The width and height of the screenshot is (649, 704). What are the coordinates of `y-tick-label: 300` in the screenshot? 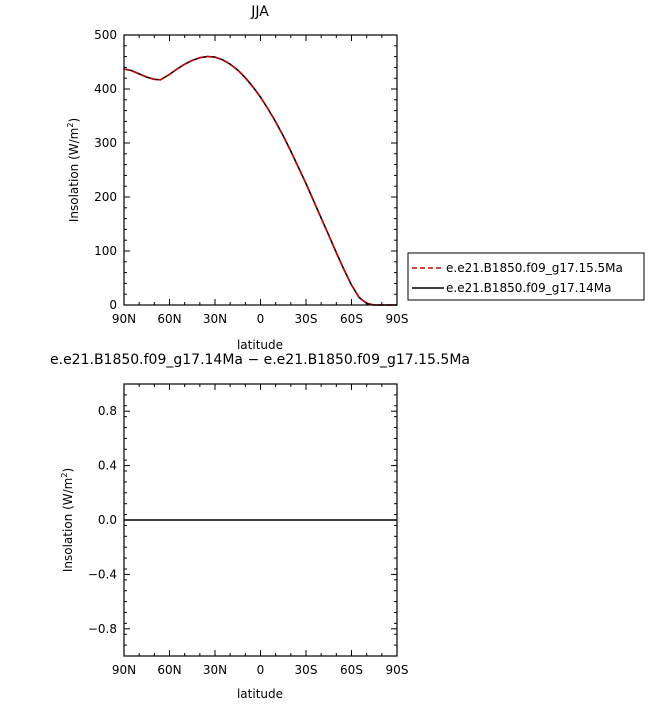 It's located at (105, 143).